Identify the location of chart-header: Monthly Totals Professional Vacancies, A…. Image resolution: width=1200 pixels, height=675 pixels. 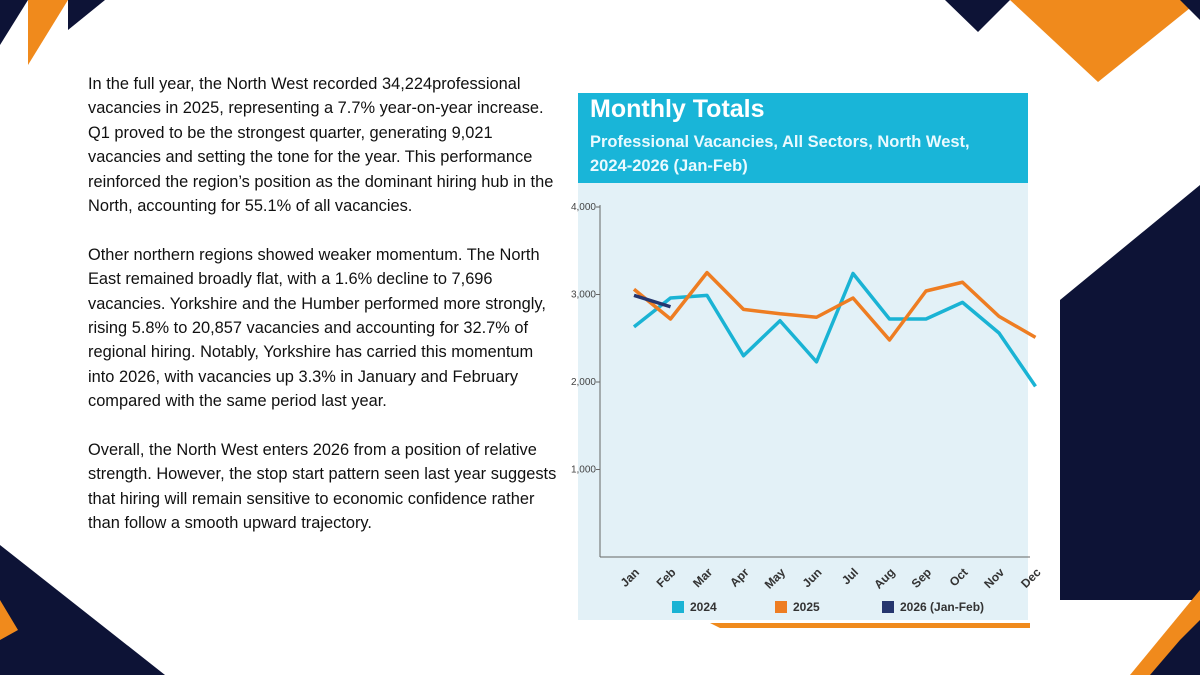
(803, 138).